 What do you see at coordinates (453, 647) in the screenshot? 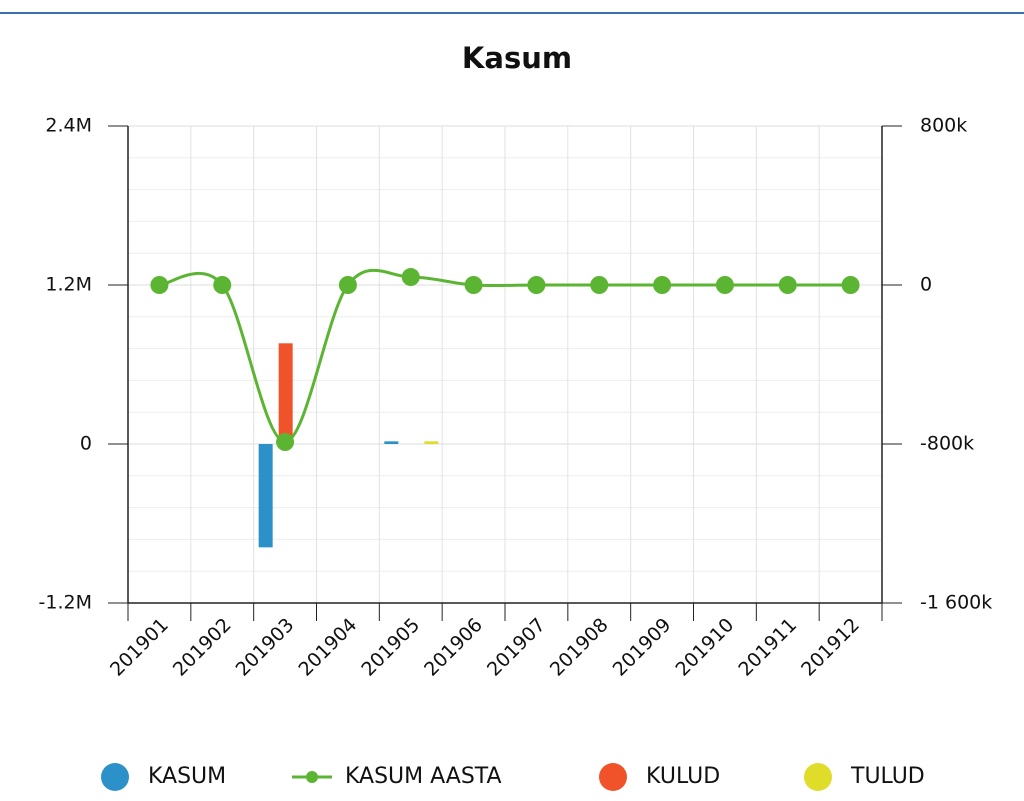
I see `x-tick-label: 201906` at bounding box center [453, 647].